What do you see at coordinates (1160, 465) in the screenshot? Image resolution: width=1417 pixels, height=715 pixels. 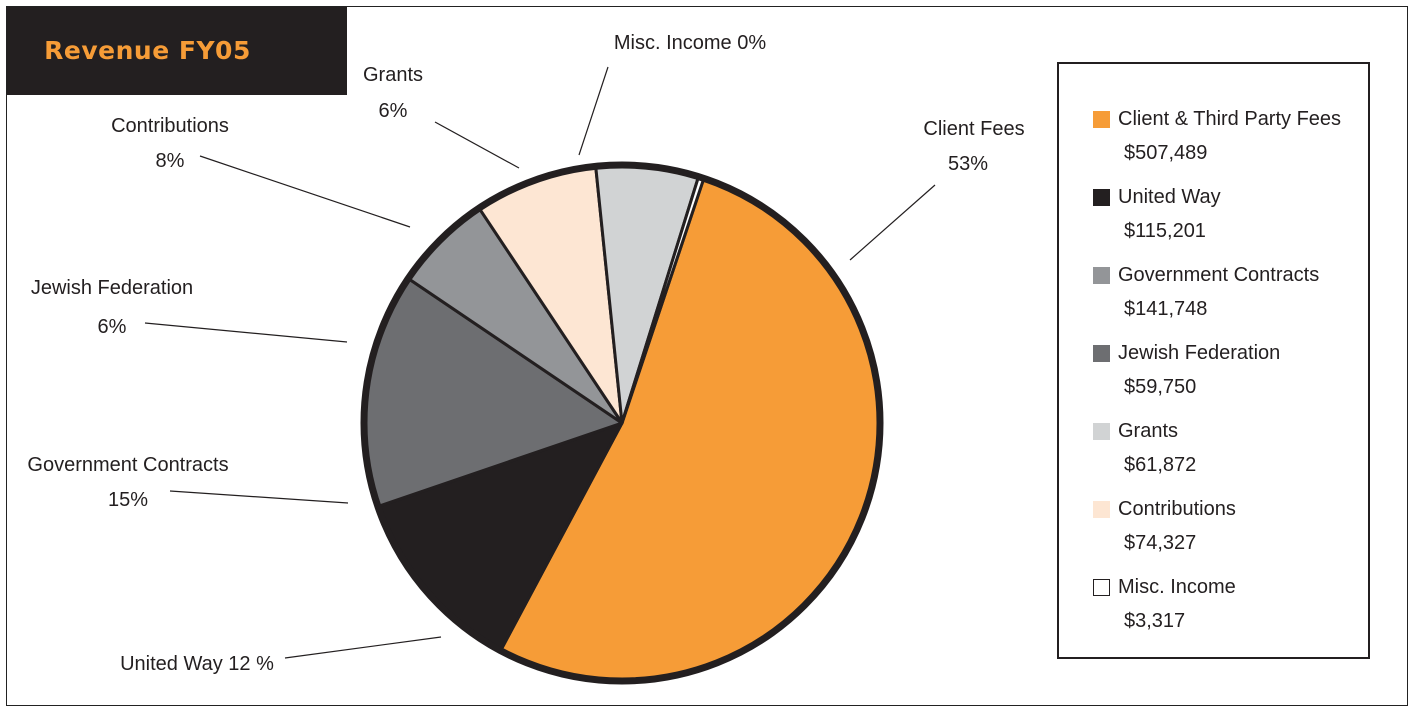 I see `legend-value: $61,872` at bounding box center [1160, 465].